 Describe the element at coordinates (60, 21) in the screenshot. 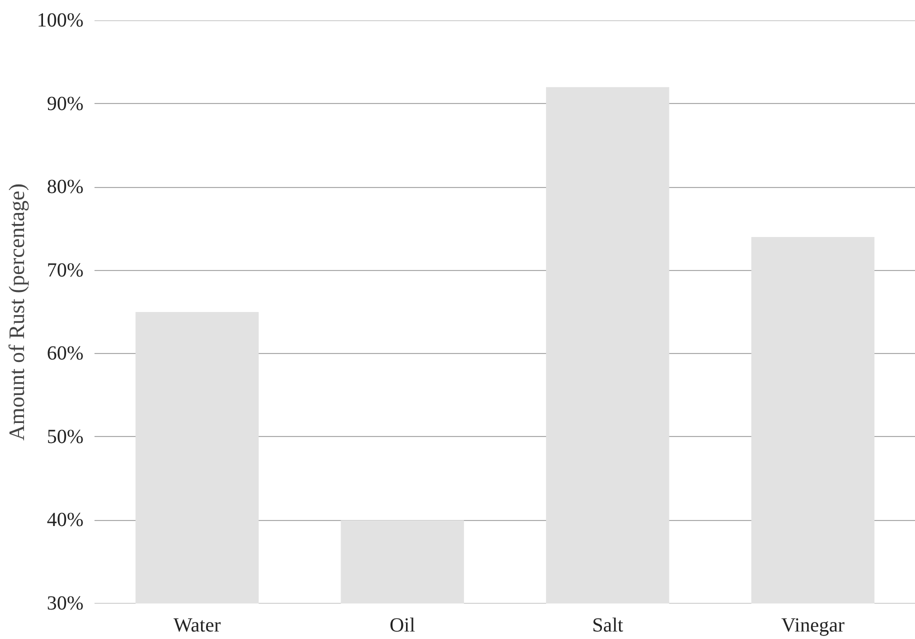

I see `y-tick-label: 100%` at that location.